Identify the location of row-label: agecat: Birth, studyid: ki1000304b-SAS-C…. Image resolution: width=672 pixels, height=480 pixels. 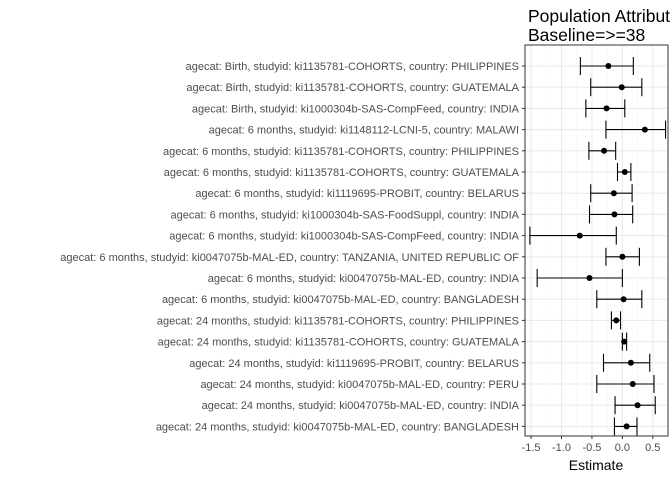
(356, 109).